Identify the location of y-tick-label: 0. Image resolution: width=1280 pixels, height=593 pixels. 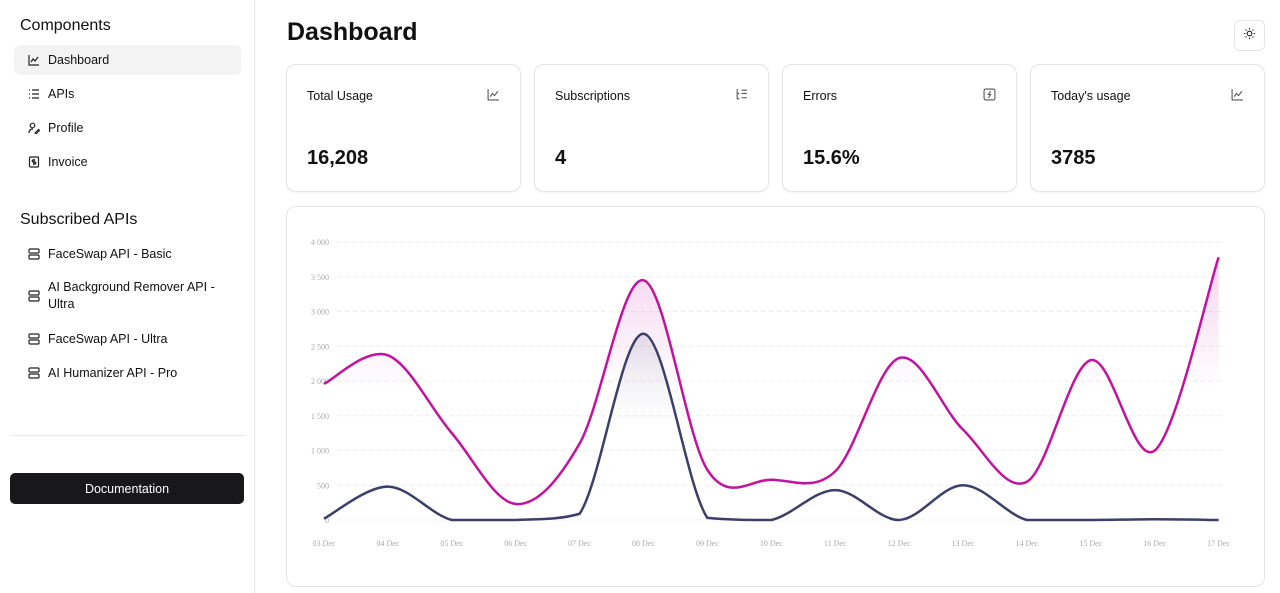
(327, 520).